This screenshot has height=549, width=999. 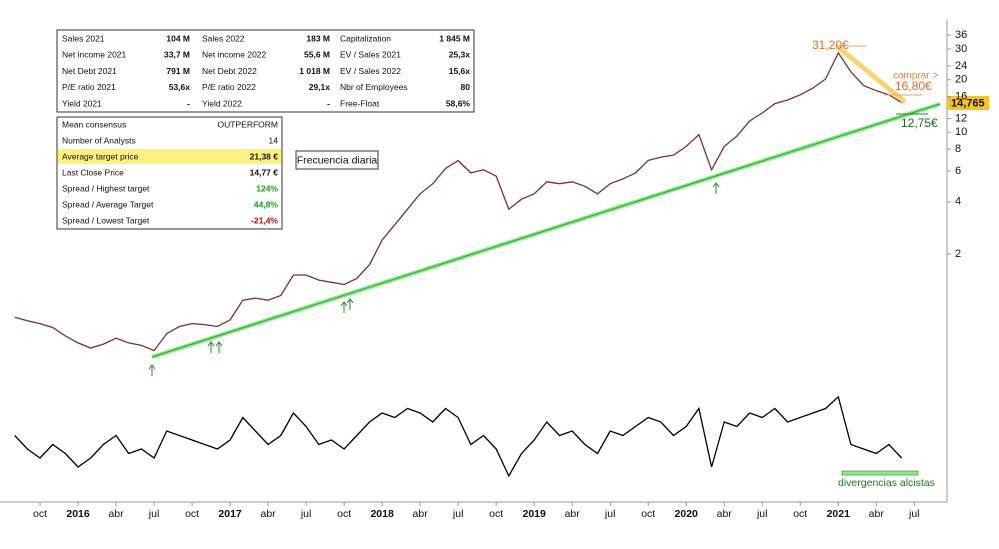 What do you see at coordinates (830, 45) in the screenshot?
I see `annotation-high: 31,20€` at bounding box center [830, 45].